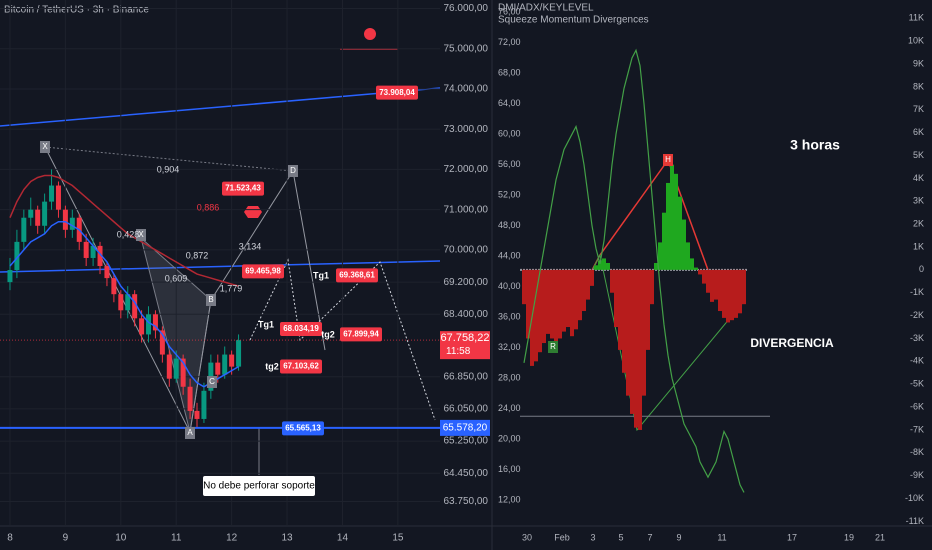 This screenshot has width=932, height=550. I want to click on divergence-marker, so click(553, 347).